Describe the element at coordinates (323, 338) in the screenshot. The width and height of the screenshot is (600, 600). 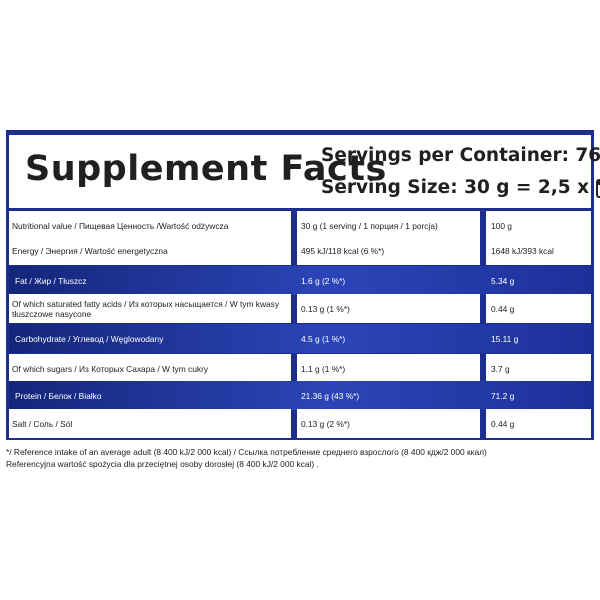
I see `row-per-serving: 4.5 g (1 %*)` at that location.